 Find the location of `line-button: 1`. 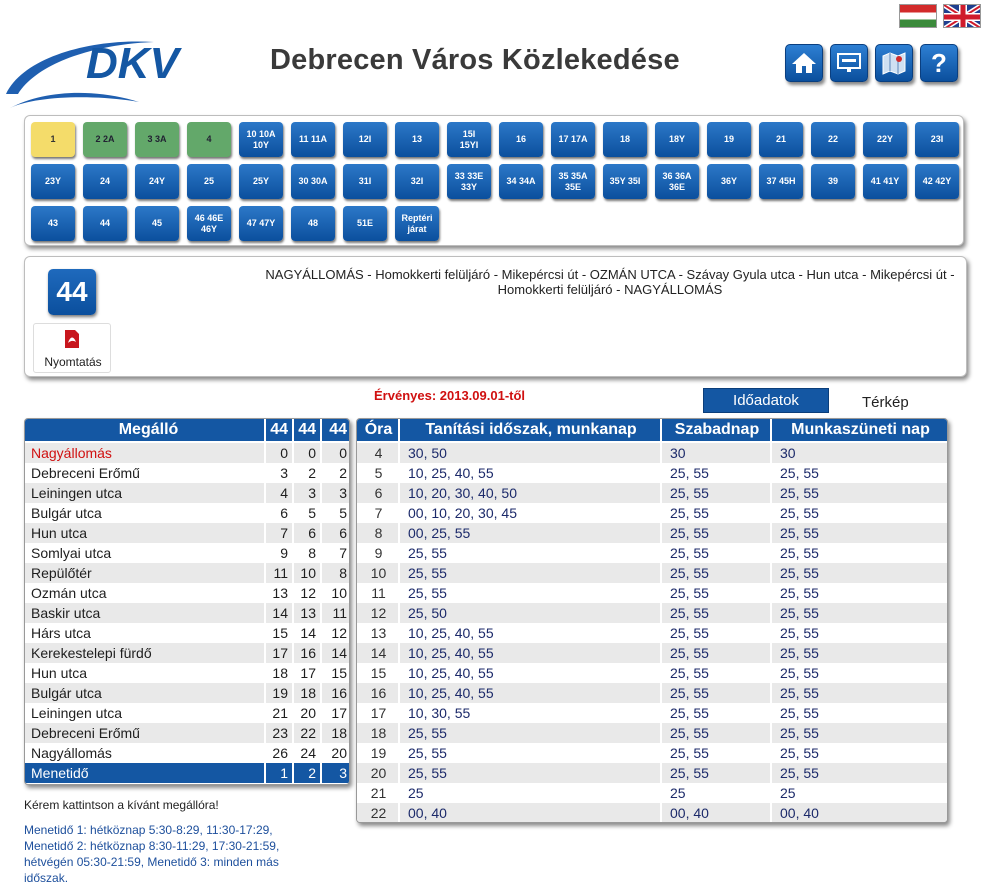

line-button: 1 is located at coordinates (53, 139).